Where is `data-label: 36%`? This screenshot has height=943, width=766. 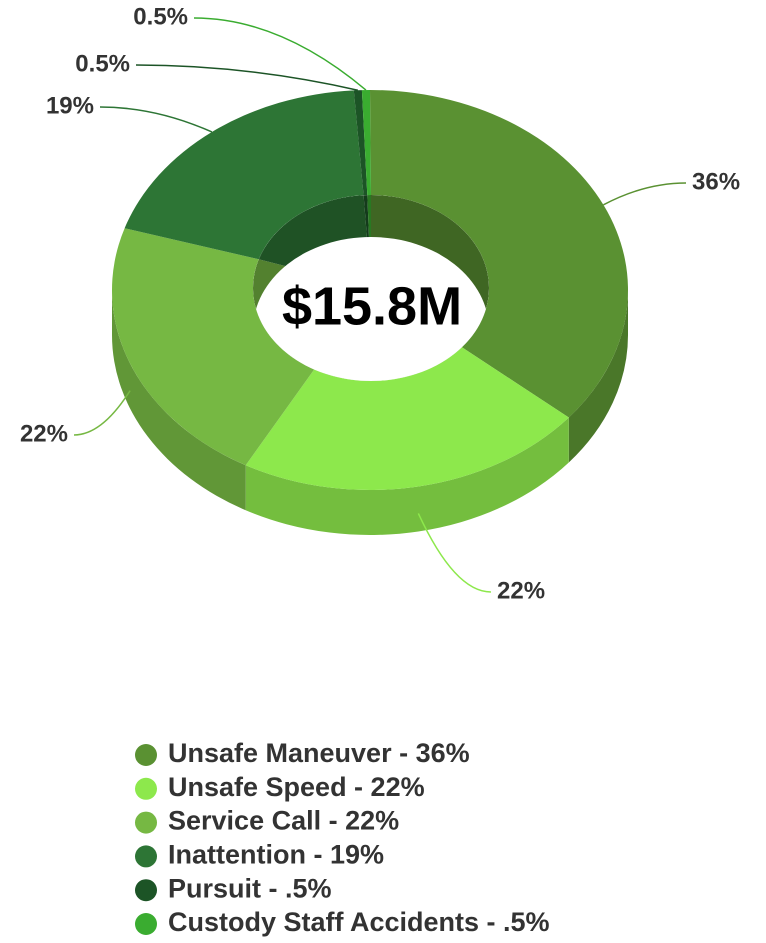
data-label: 36% is located at coordinates (716, 181).